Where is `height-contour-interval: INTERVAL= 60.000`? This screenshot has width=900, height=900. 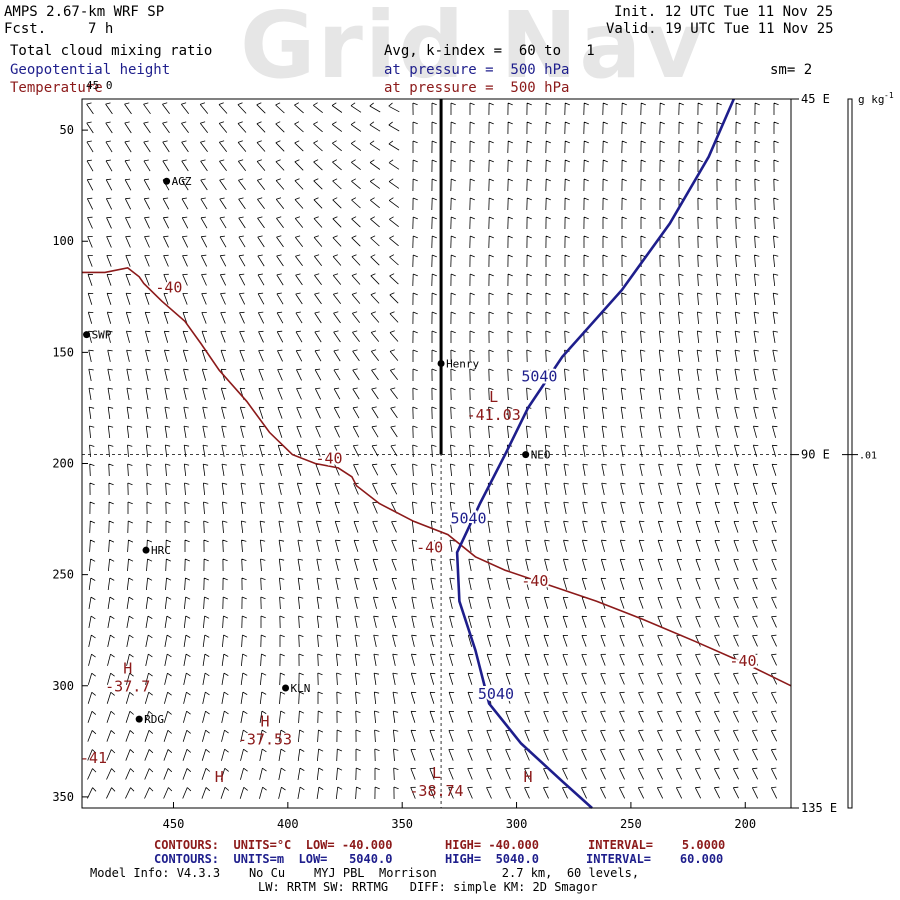
height-contour-interval: INTERVAL= 60.000 is located at coordinates (655, 859).